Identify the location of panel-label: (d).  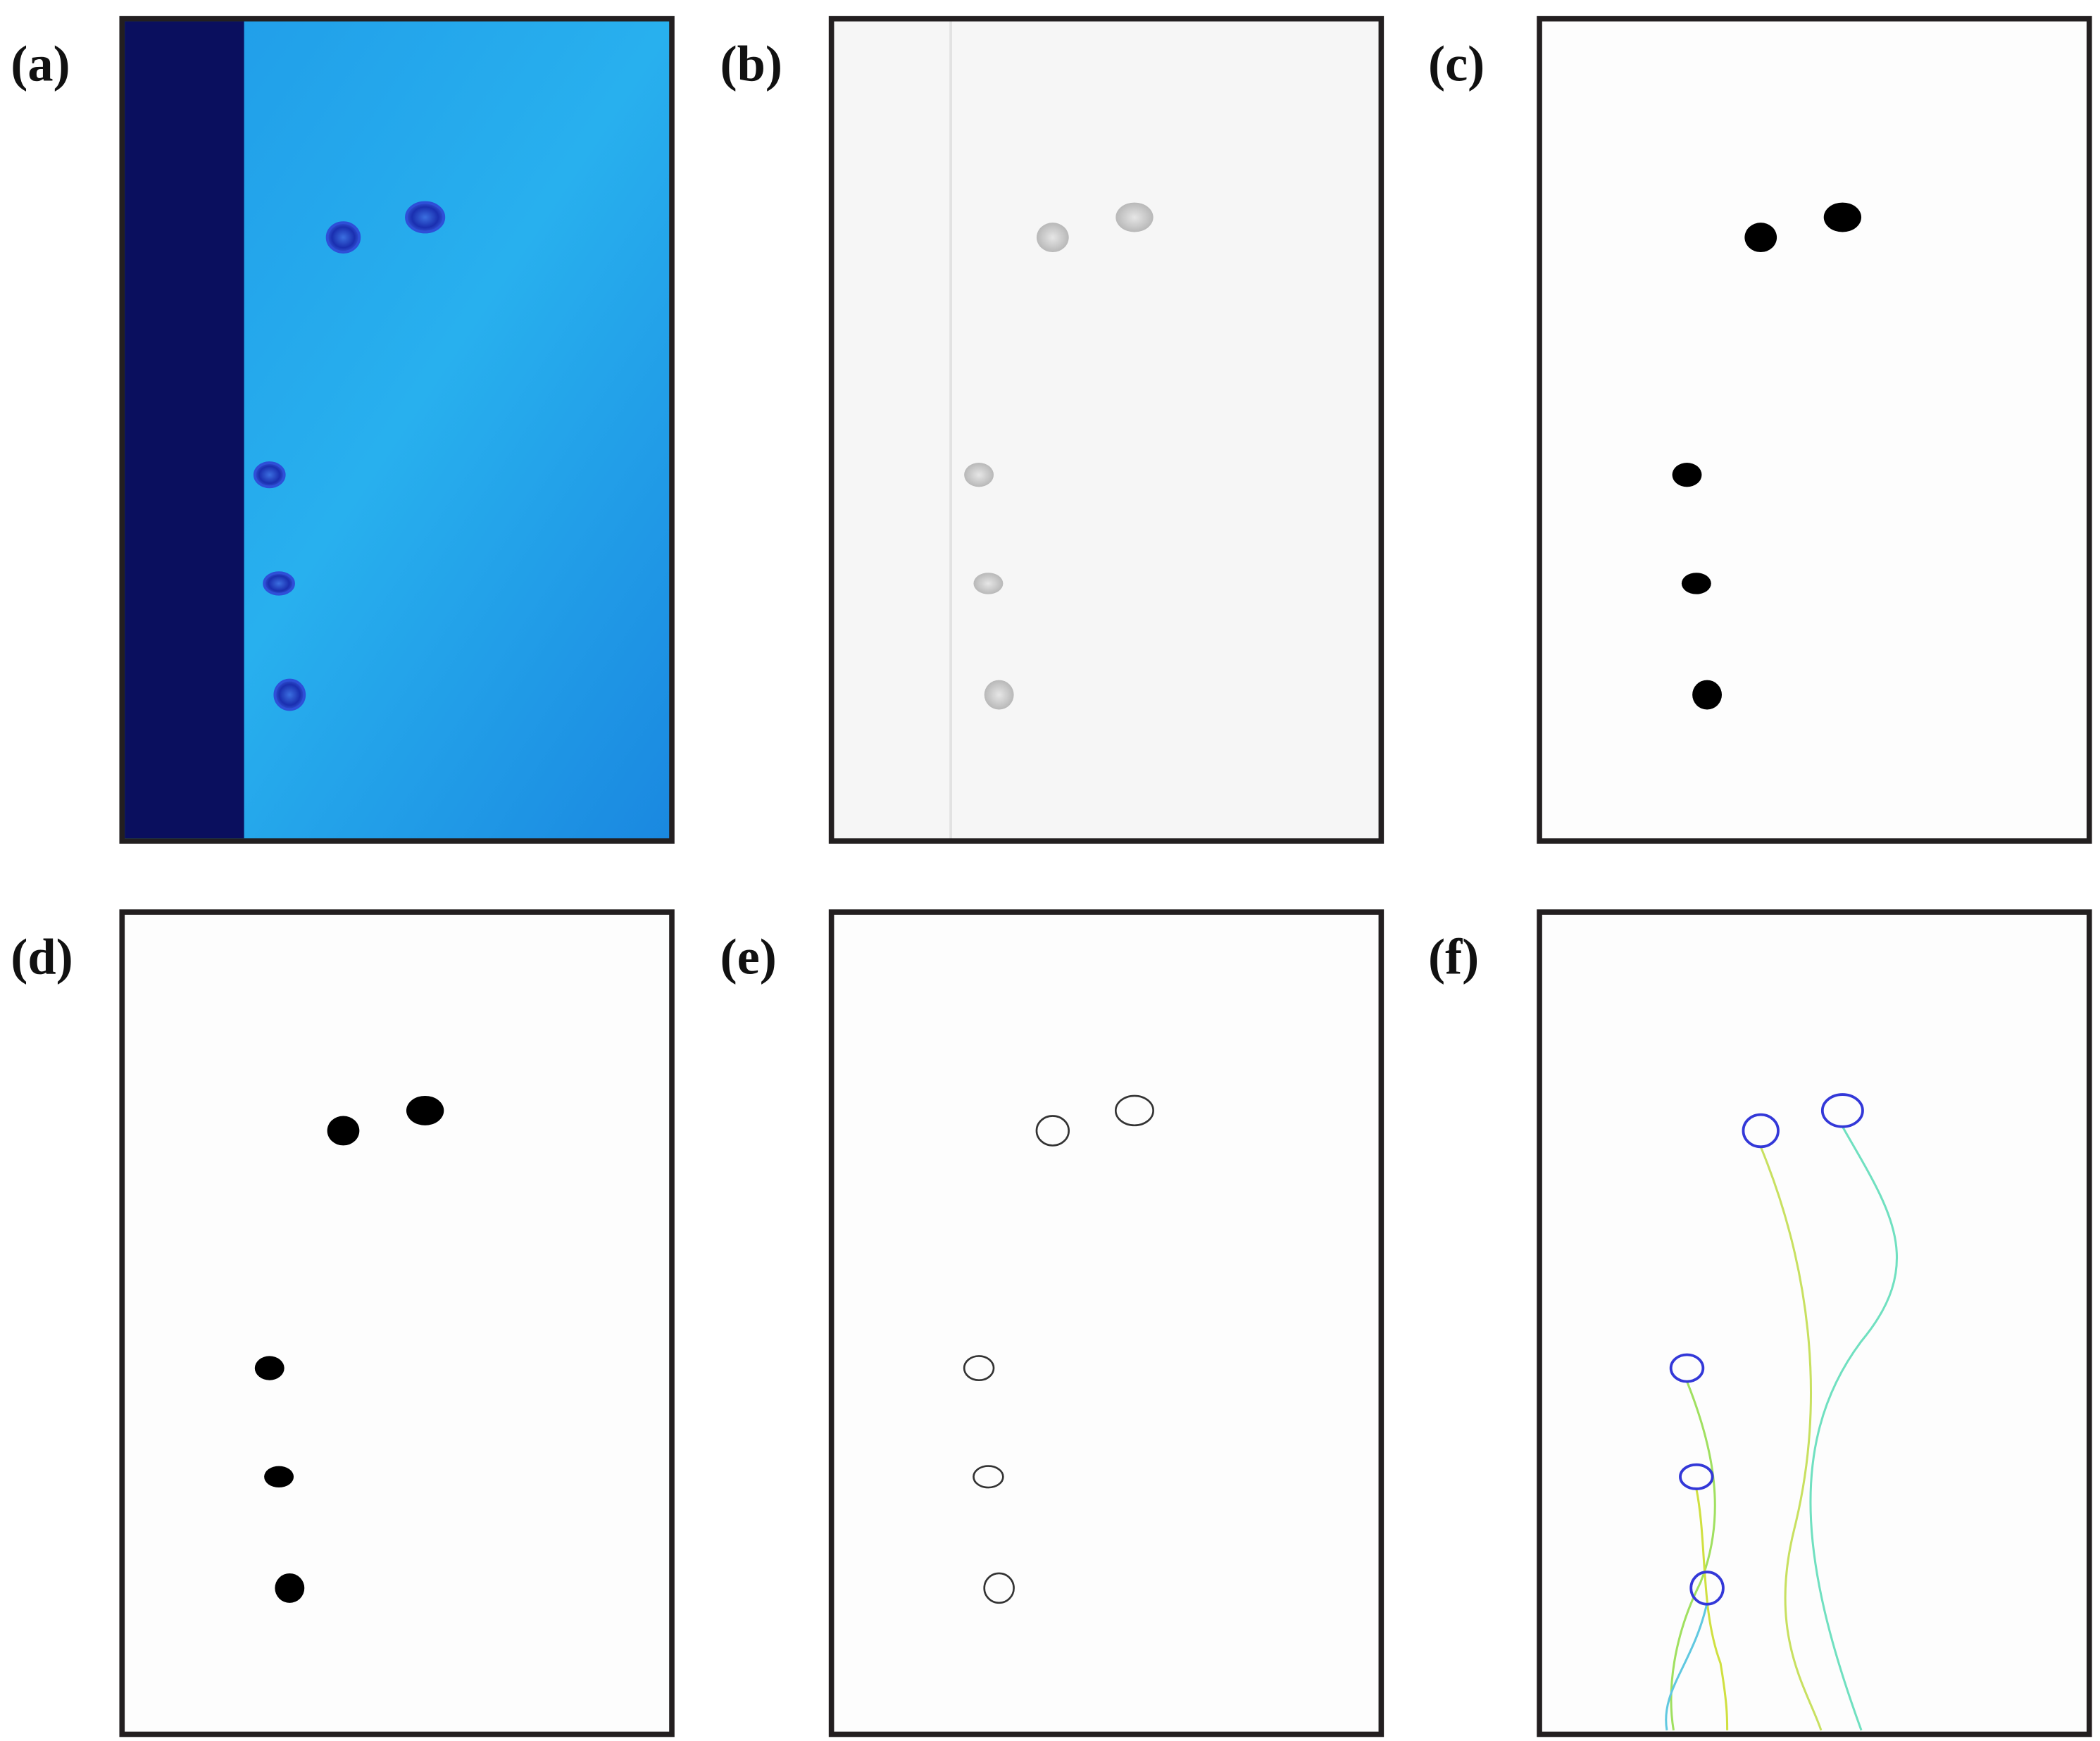
(42, 957).